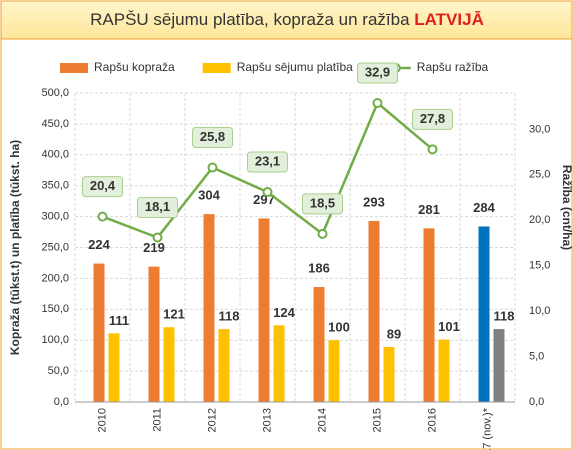 The image size is (573, 450). What do you see at coordinates (539, 220) in the screenshot?
I see `y2-tick-label: 20,0` at bounding box center [539, 220].